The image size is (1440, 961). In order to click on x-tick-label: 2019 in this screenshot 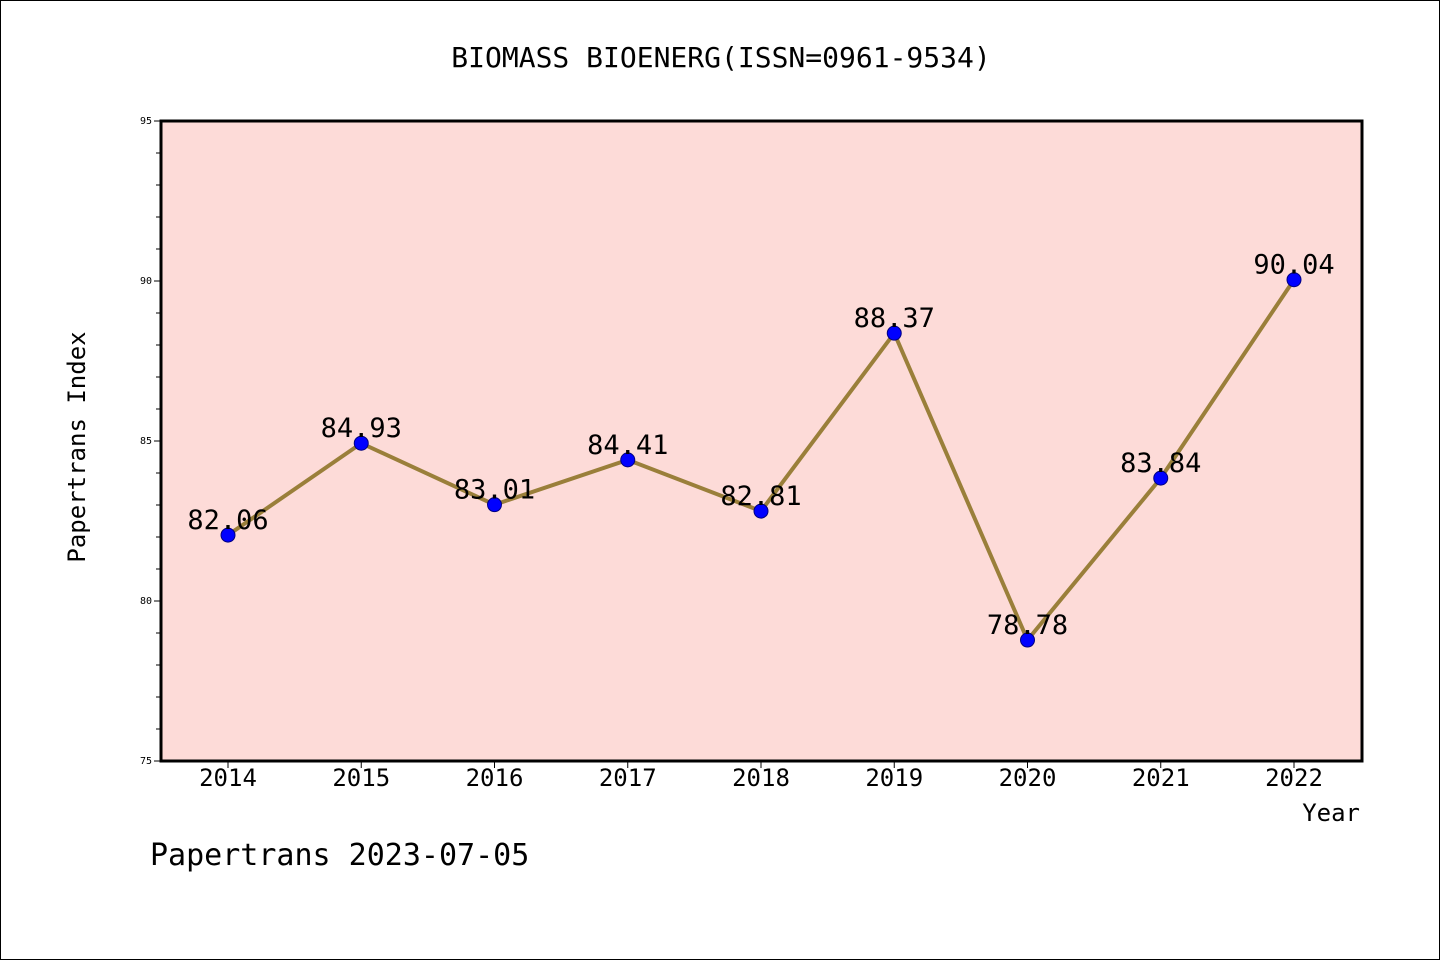, I will do `click(894, 778)`.